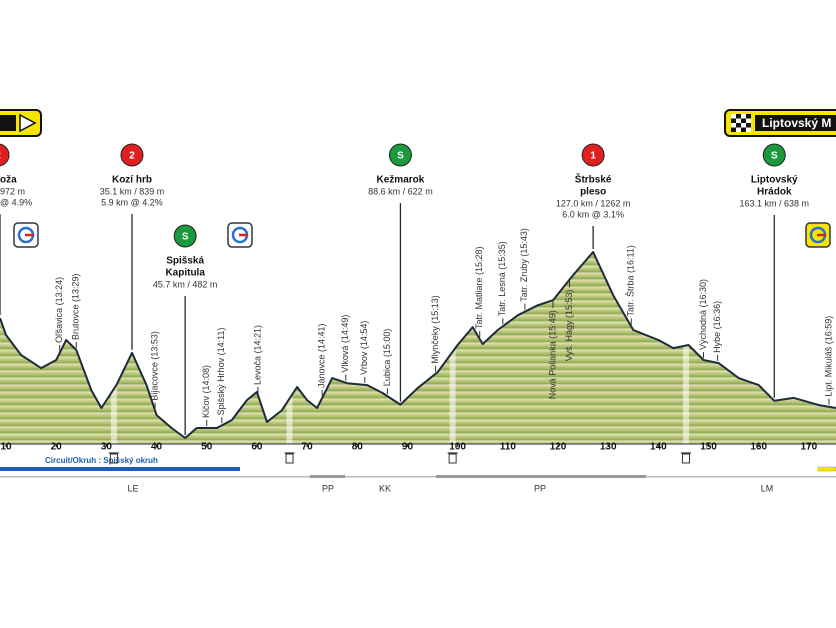  I want to click on summit-name: Kapitula, so click(185, 273).